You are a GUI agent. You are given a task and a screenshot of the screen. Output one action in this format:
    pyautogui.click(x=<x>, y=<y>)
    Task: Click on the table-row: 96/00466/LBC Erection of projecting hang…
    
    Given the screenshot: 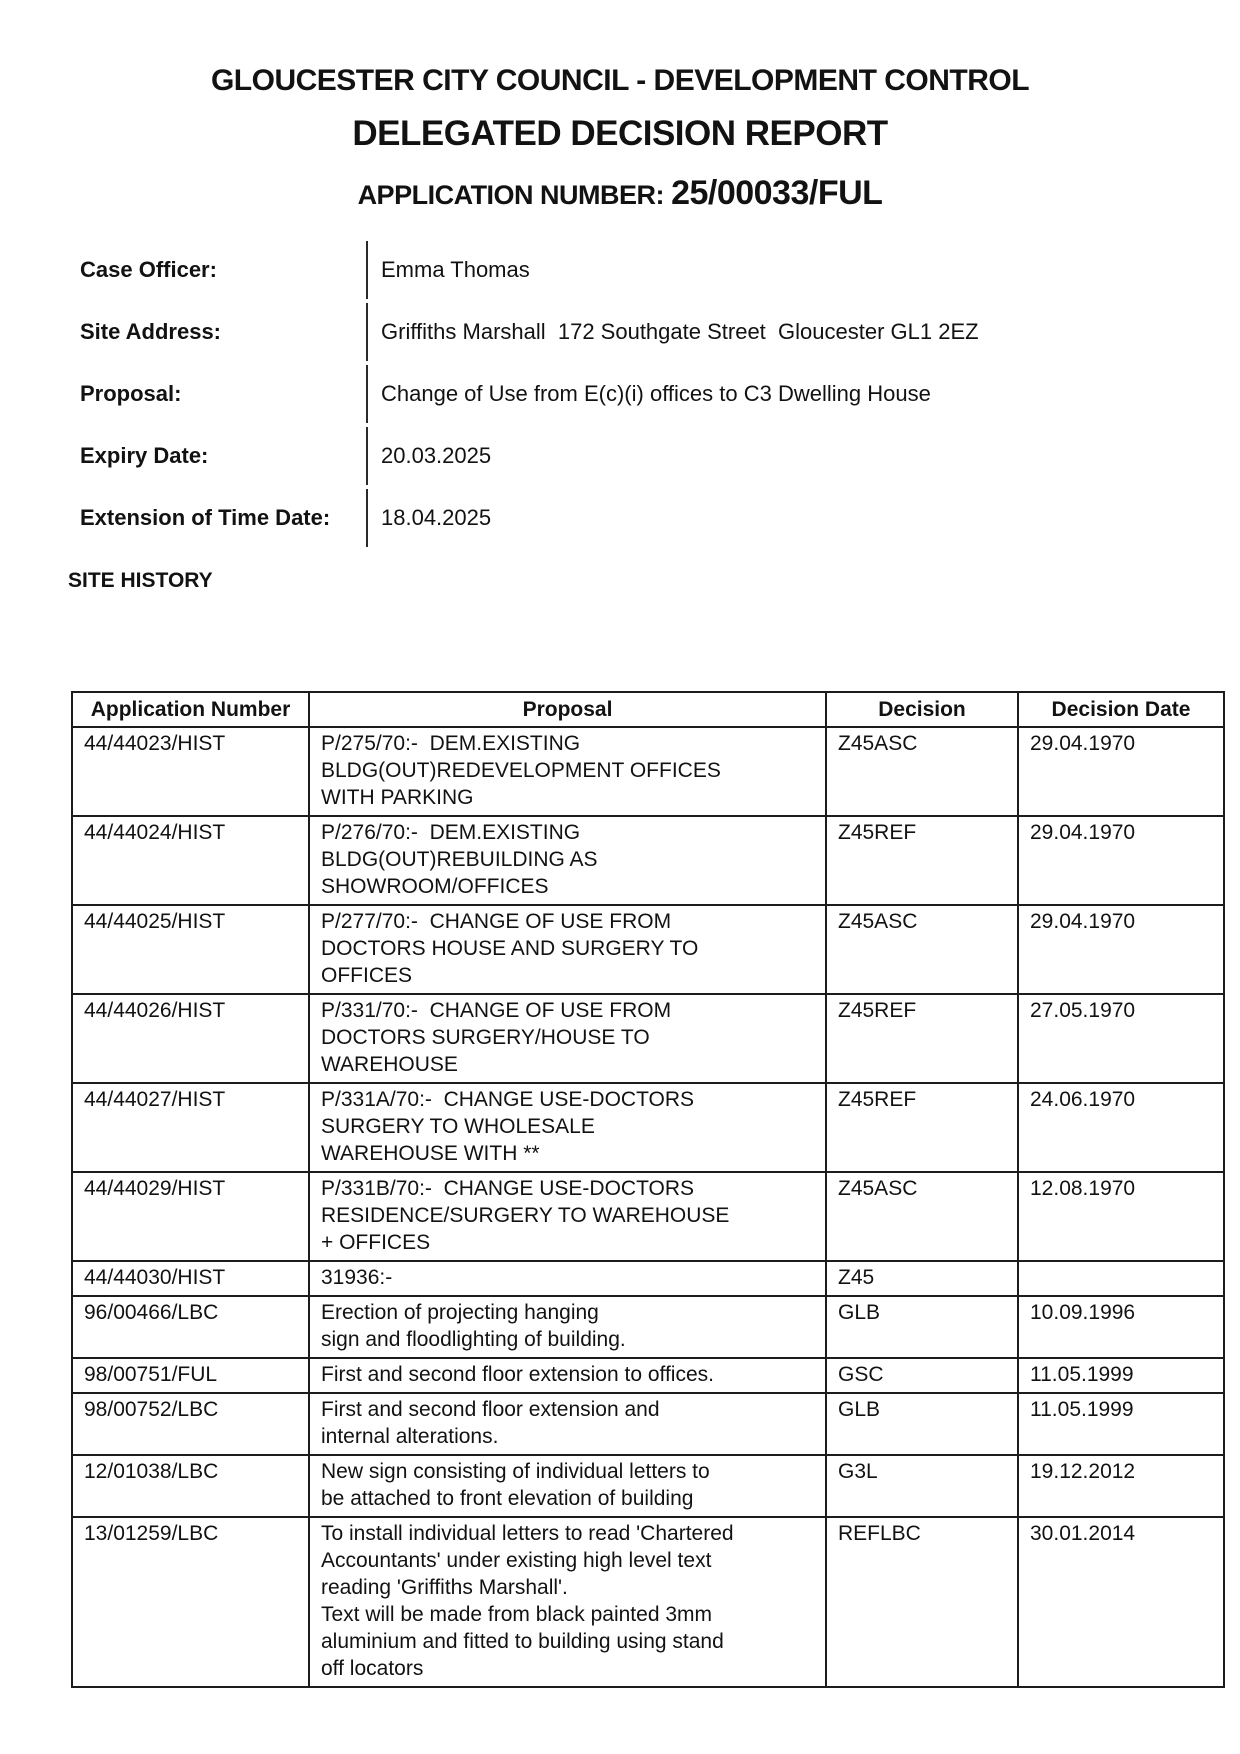 What is the action you would take?
    pyautogui.click(x=648, y=1327)
    